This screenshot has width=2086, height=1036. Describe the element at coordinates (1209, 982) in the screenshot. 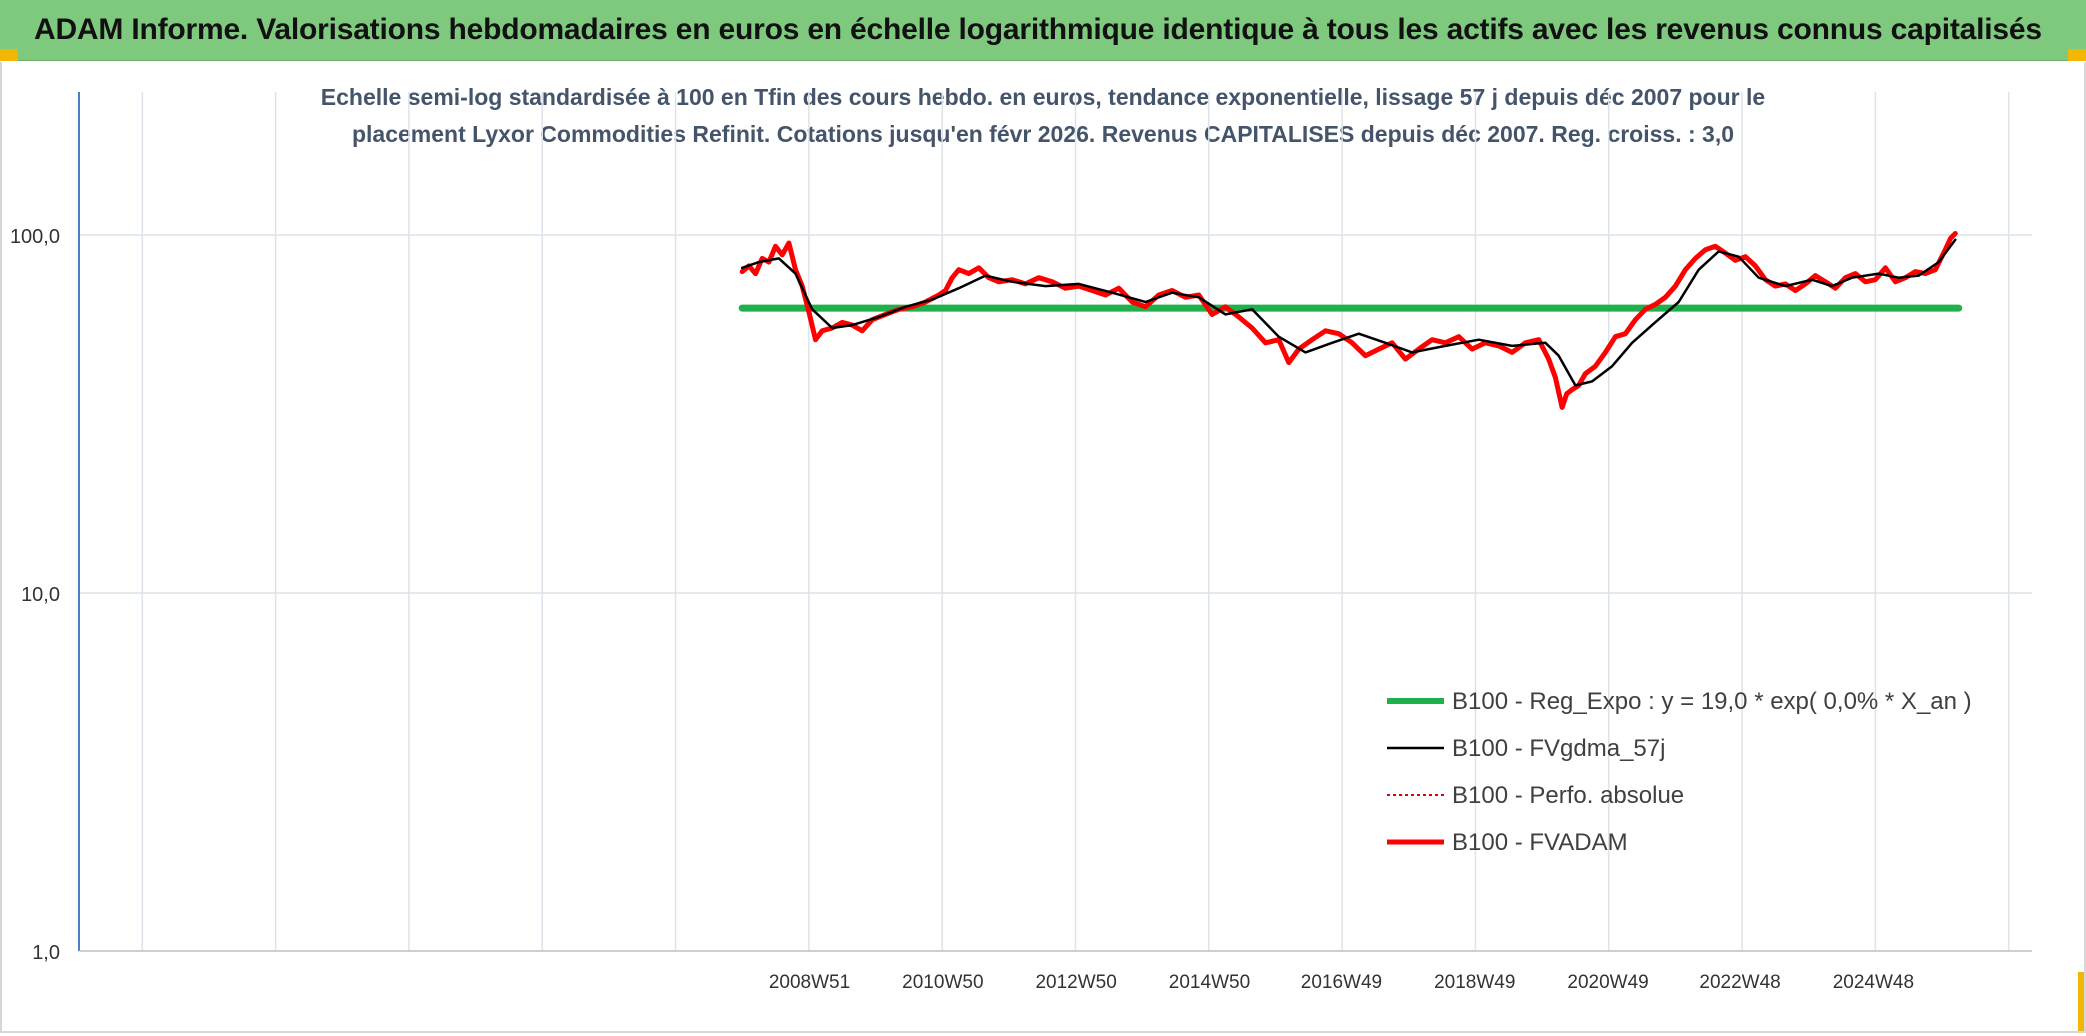

I see `x-tick-label: 2014W50` at that location.